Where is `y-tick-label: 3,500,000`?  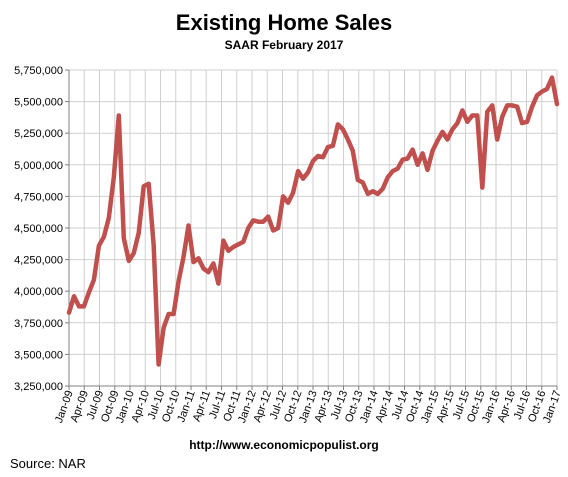
y-tick-label: 3,500,000 is located at coordinates (38, 355).